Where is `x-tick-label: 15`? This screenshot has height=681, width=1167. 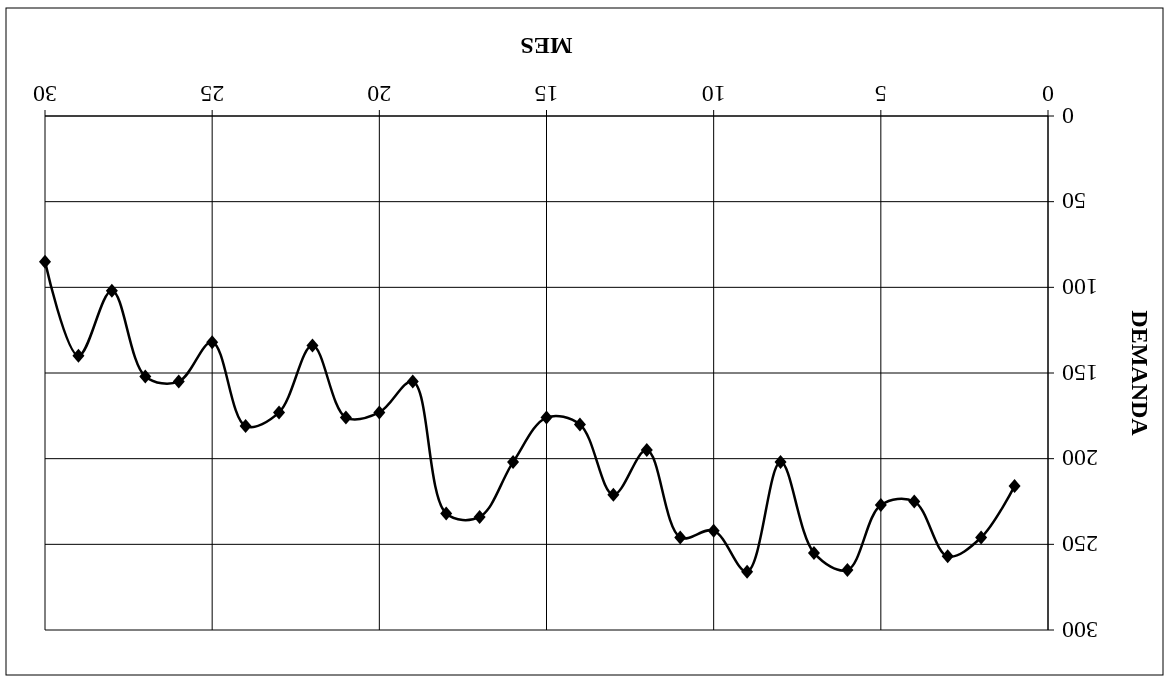 x-tick-label: 15 is located at coordinates (546, 94).